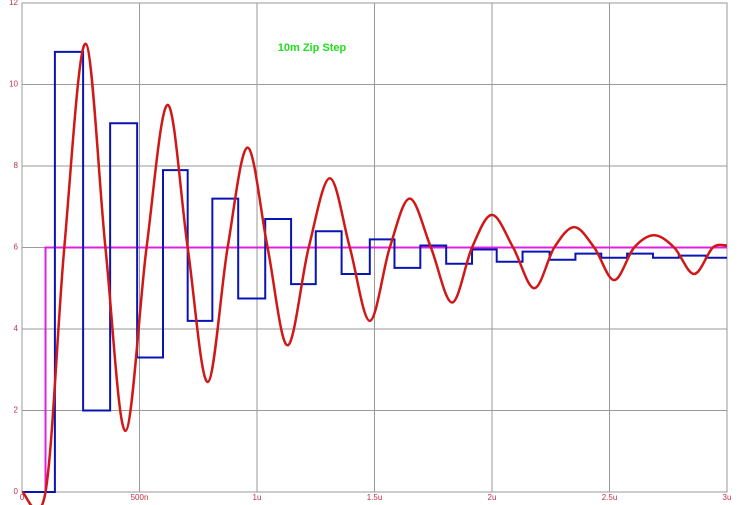  What do you see at coordinates (22, 497) in the screenshot?
I see `x-tick-label: 0` at bounding box center [22, 497].